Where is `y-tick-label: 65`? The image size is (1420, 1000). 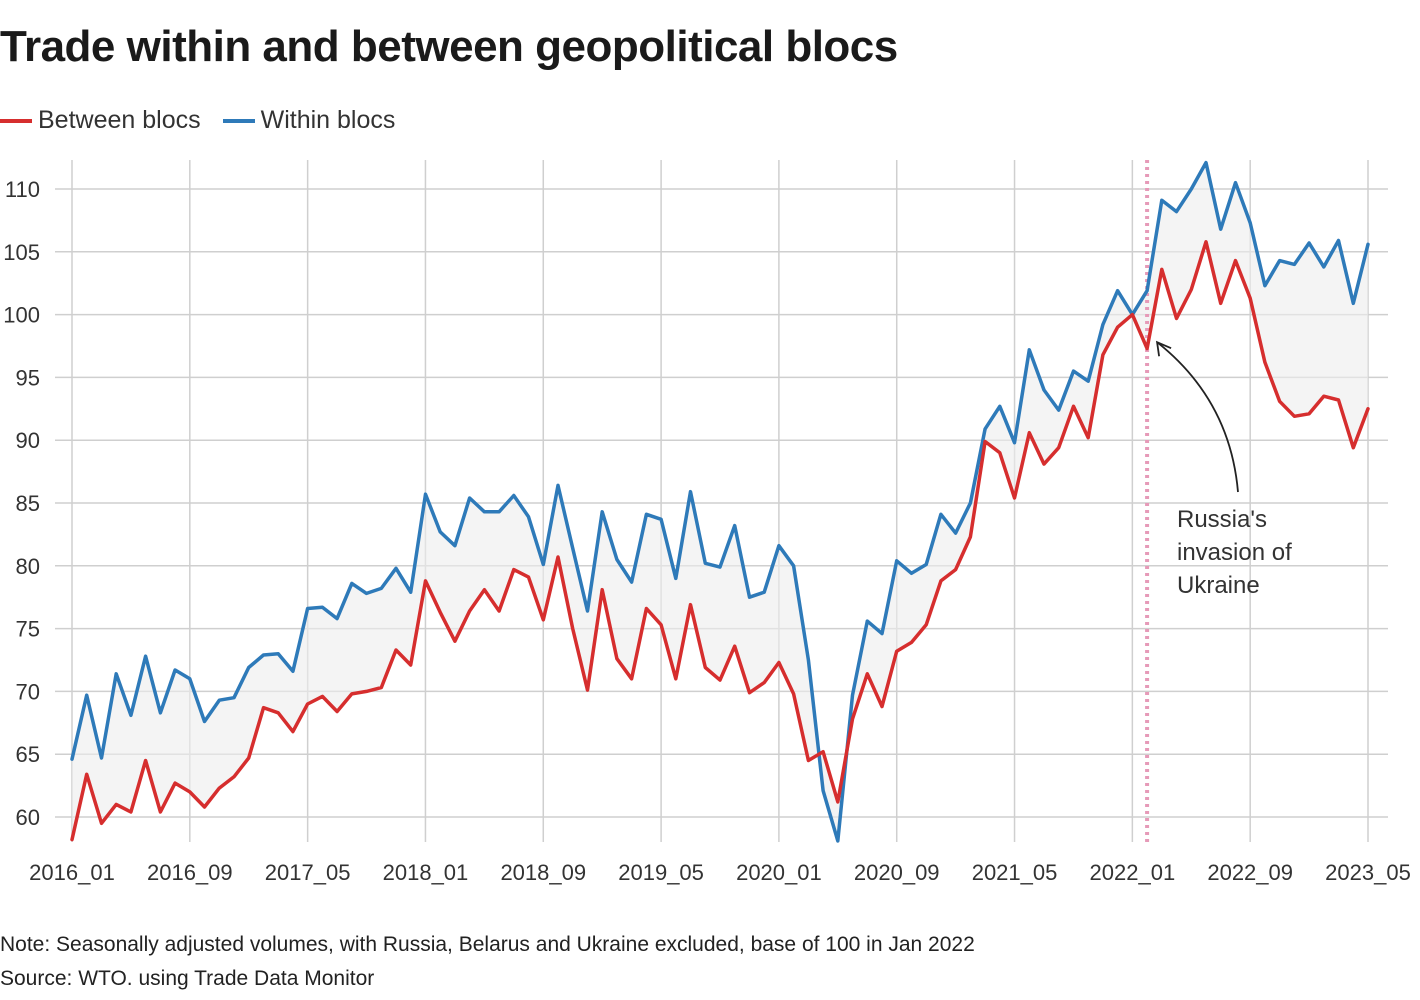
y-tick-label: 65 is located at coordinates (28, 754).